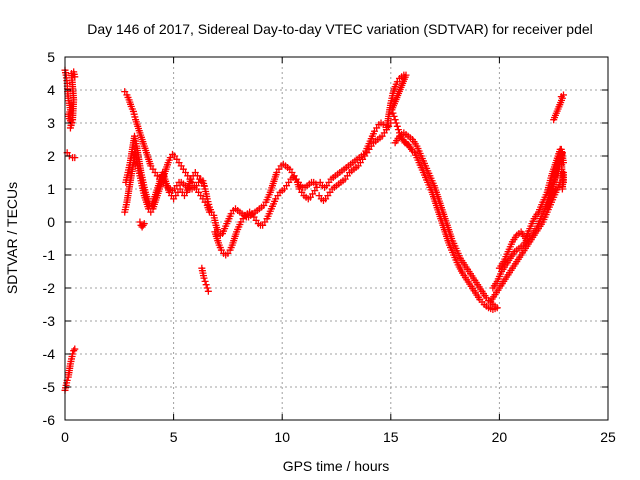 This screenshot has height=480, width=640. I want to click on x-tick-label: 5, so click(174, 437).